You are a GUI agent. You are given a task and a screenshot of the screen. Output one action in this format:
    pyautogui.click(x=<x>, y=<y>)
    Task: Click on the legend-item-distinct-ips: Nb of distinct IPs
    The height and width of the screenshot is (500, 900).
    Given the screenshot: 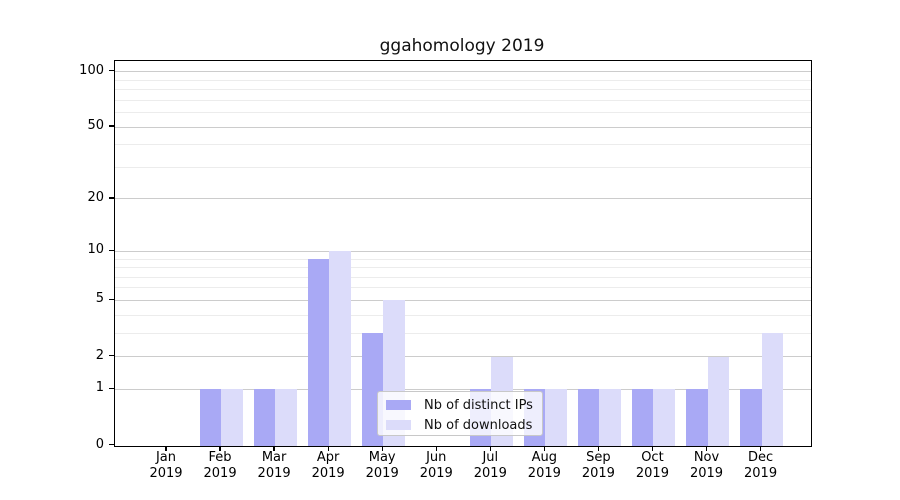 What is the action you would take?
    pyautogui.click(x=464, y=405)
    